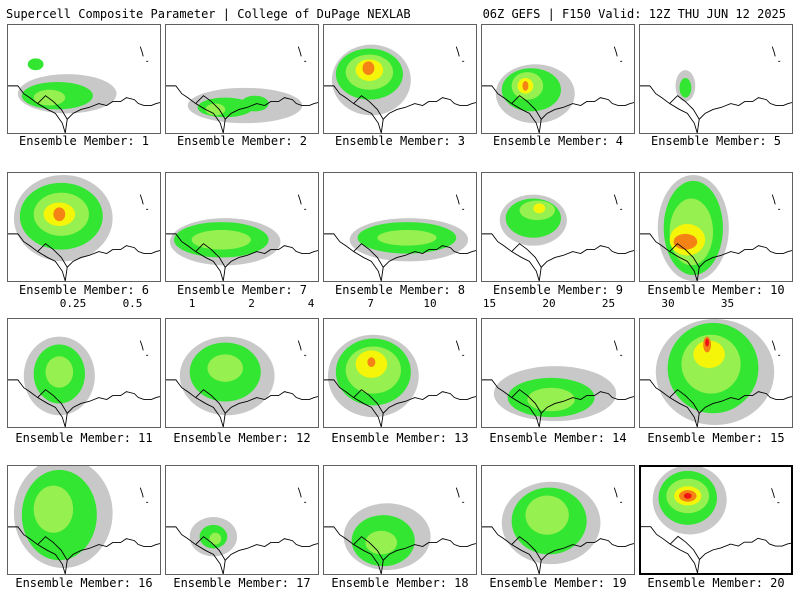 The image size is (800, 600). Describe the element at coordinates (549, 303) in the screenshot. I see `legend-tick-label: 20` at that location.